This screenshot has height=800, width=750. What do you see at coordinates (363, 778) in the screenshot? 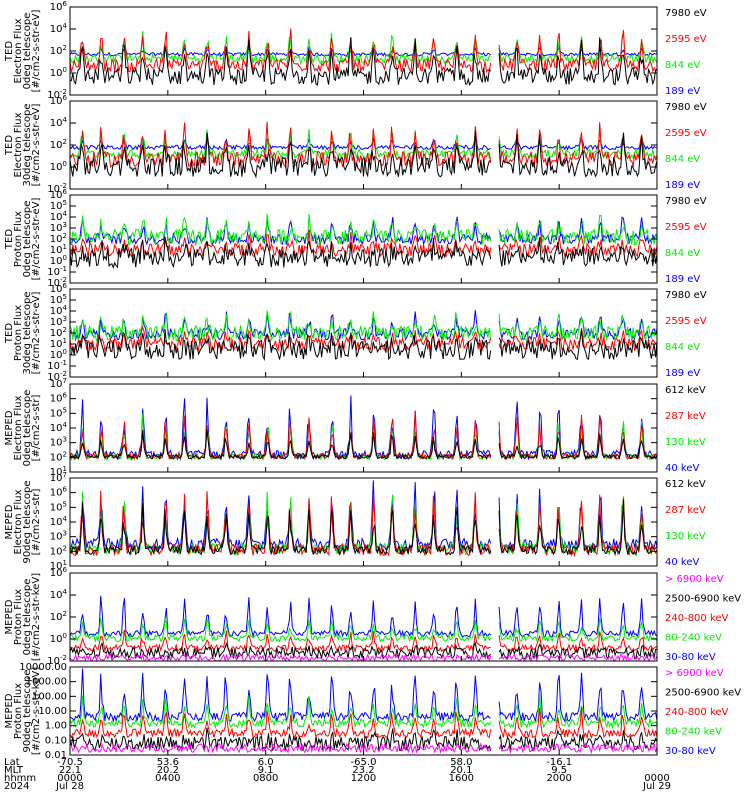
I see `x-tick-label: 1200` at bounding box center [363, 778].